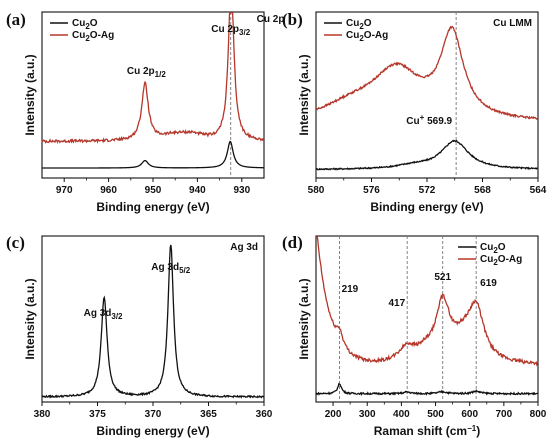 The image size is (550, 445). I want to click on peak-annotation: 219, so click(350, 289).